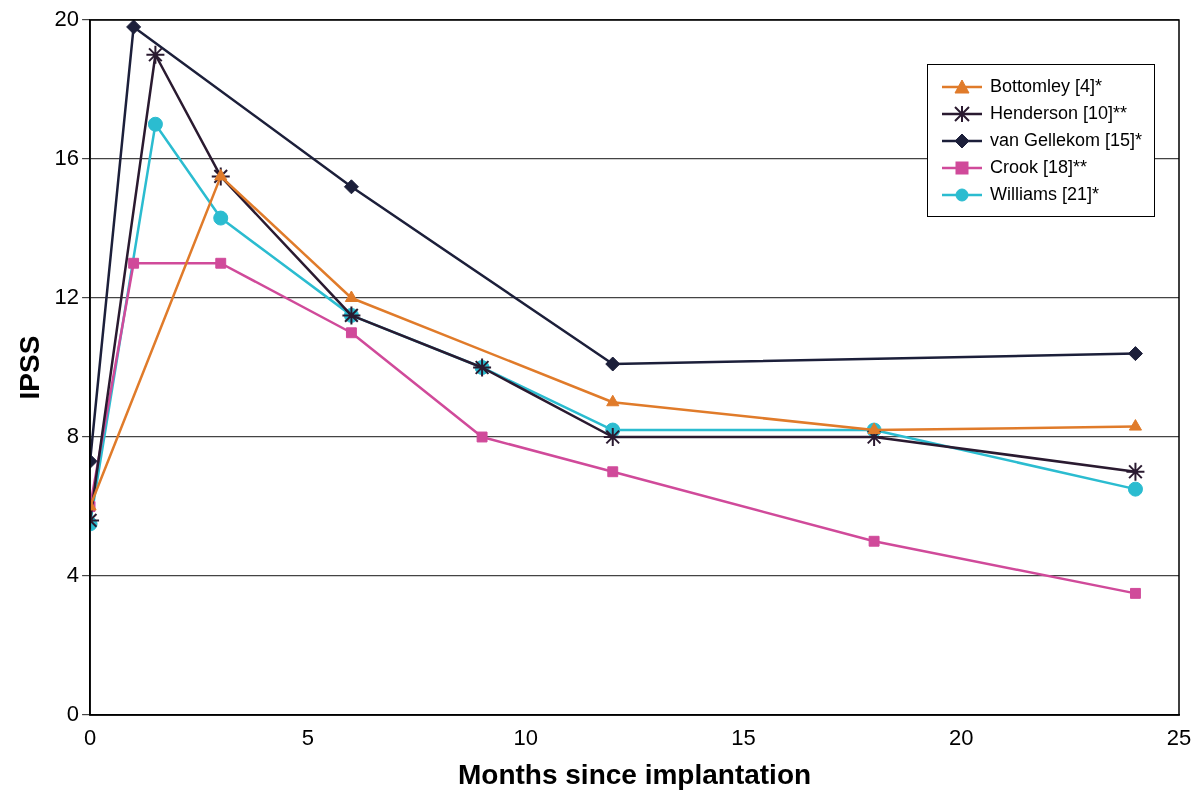 The image size is (1199, 802). I want to click on legend-label: Williams [21]*, so click(1044, 194).